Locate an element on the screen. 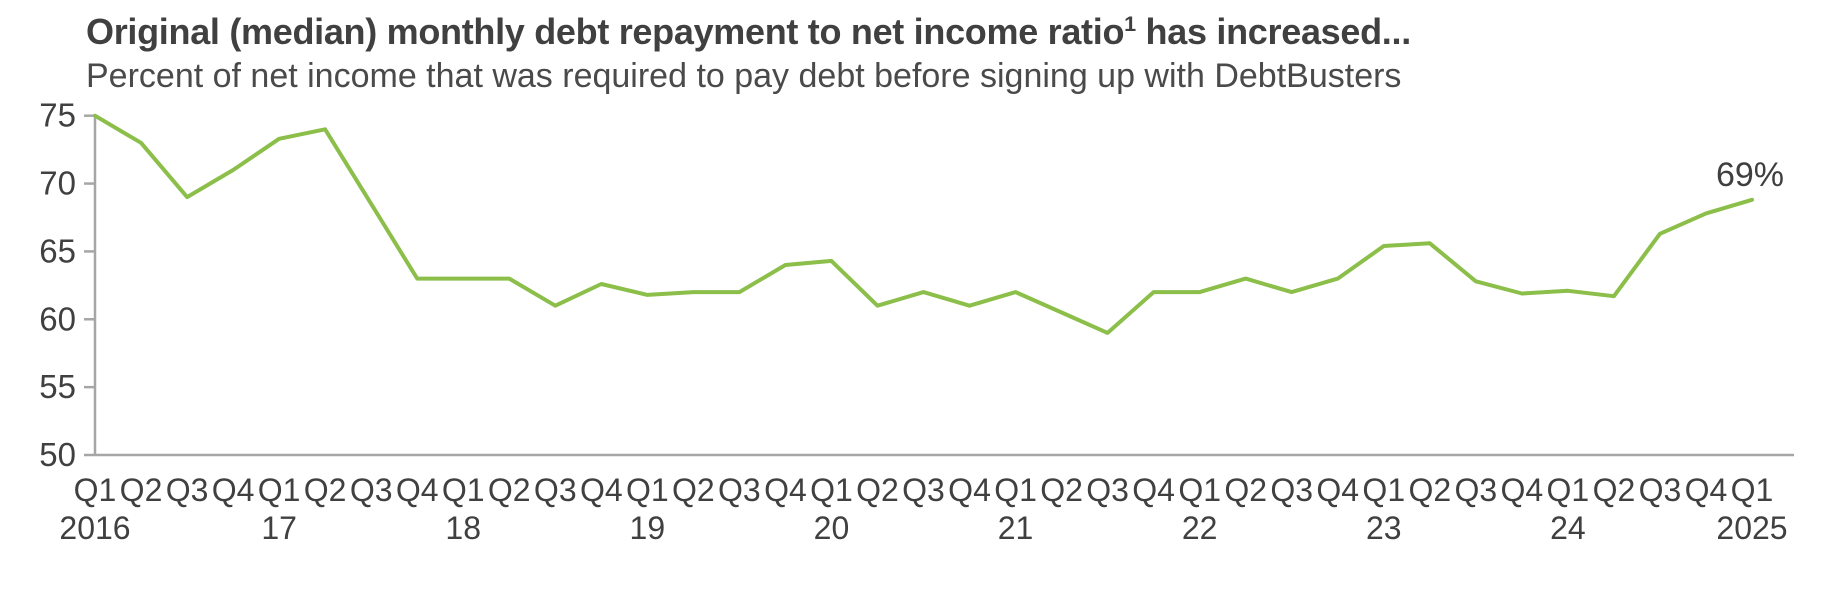 The height and width of the screenshot is (590, 1846). y-axis-tick-label: 65 is located at coordinates (57, 250).